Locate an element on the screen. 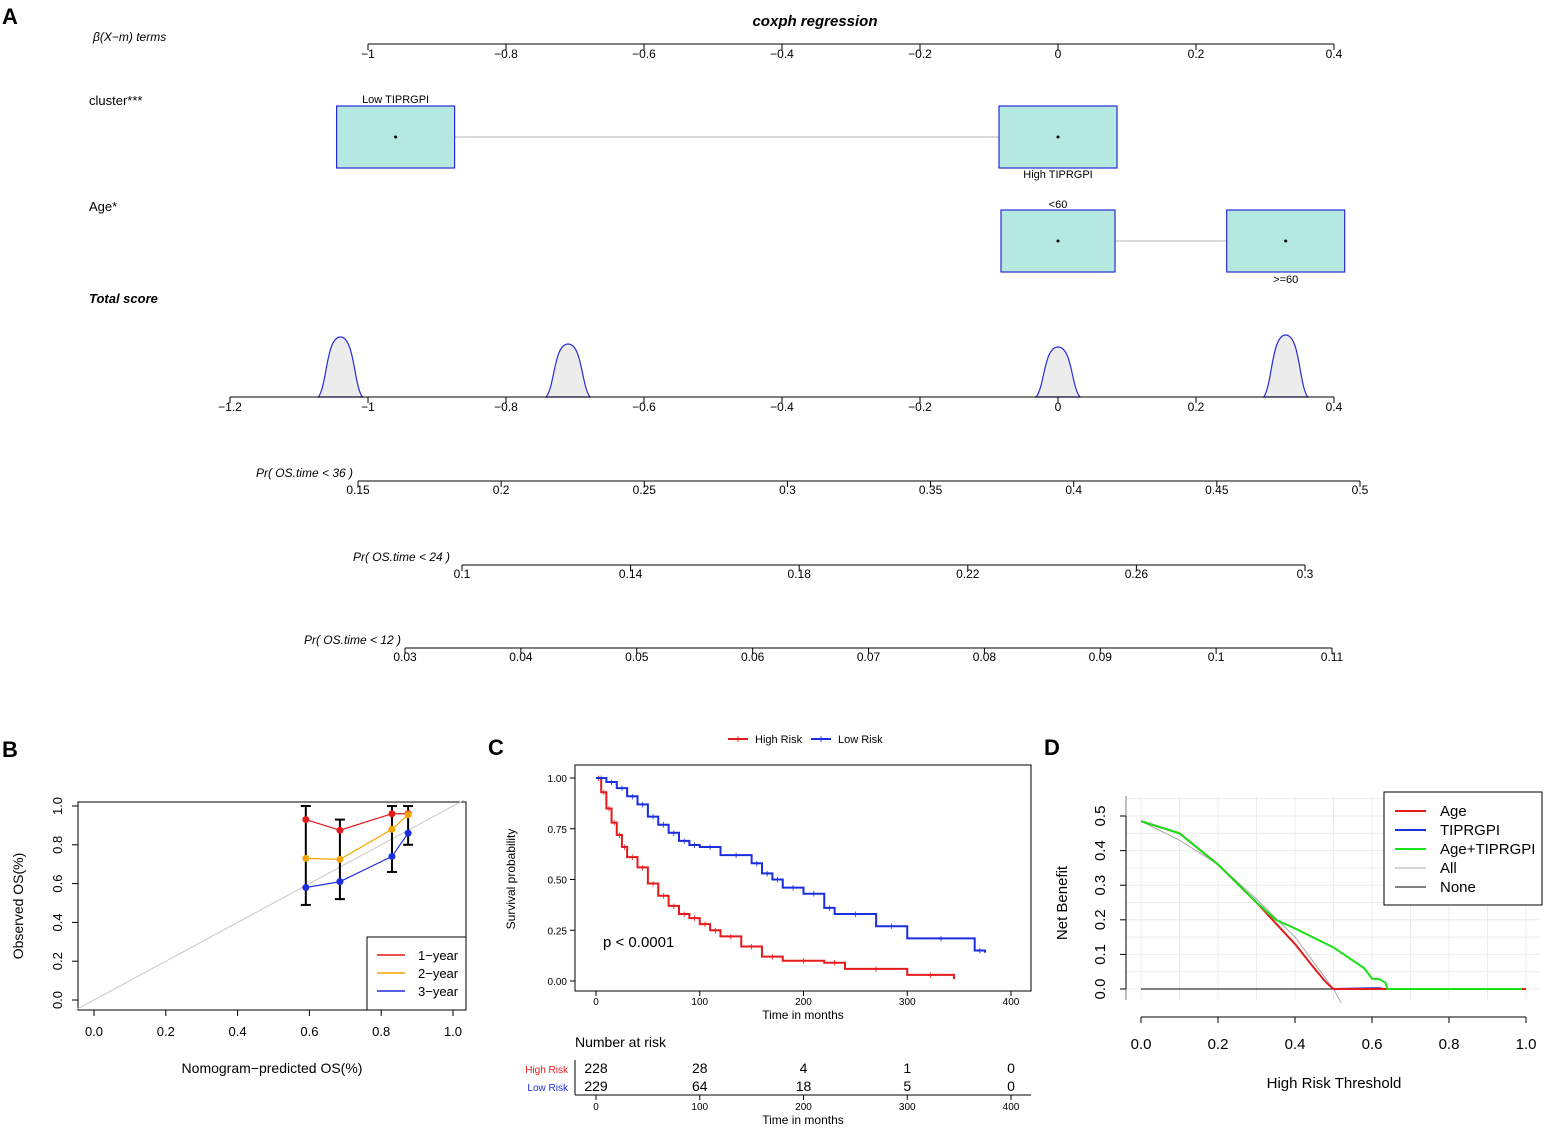 This screenshot has width=1546, height=1127. age-box-low-dot is located at coordinates (1058, 241).